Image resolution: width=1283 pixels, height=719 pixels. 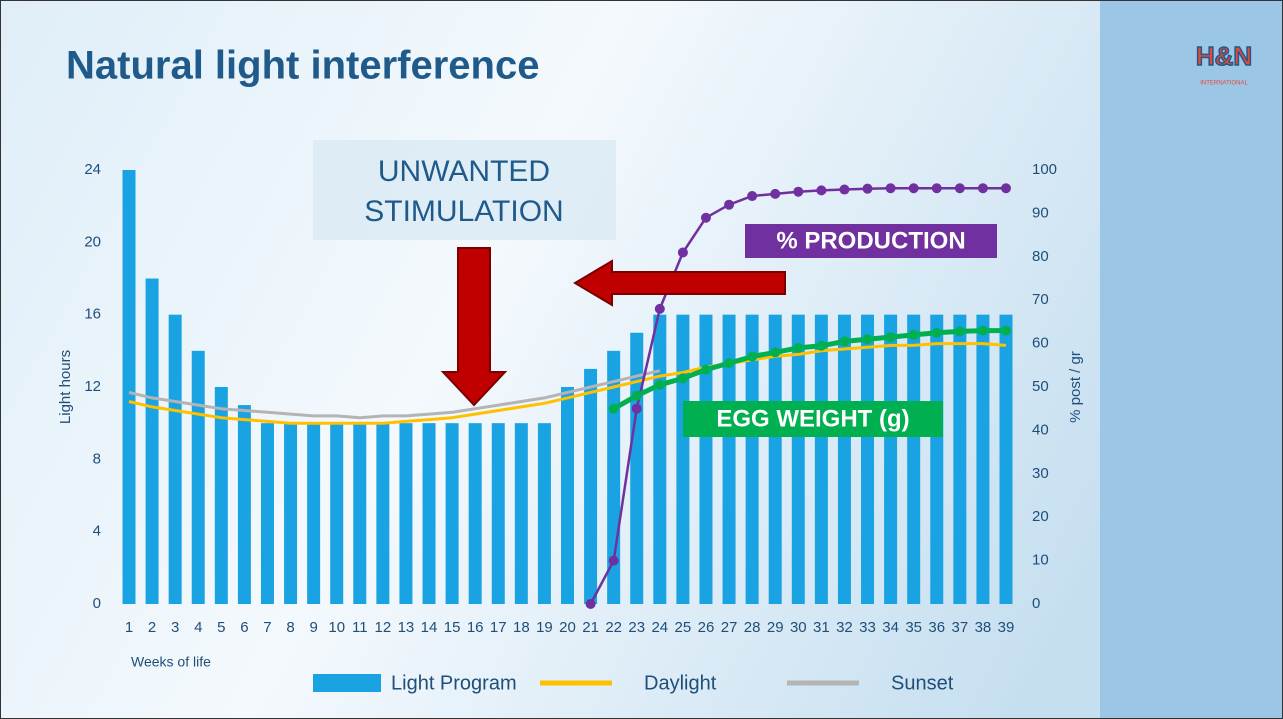 I want to click on legend-label: Daylight, so click(x=680, y=683).